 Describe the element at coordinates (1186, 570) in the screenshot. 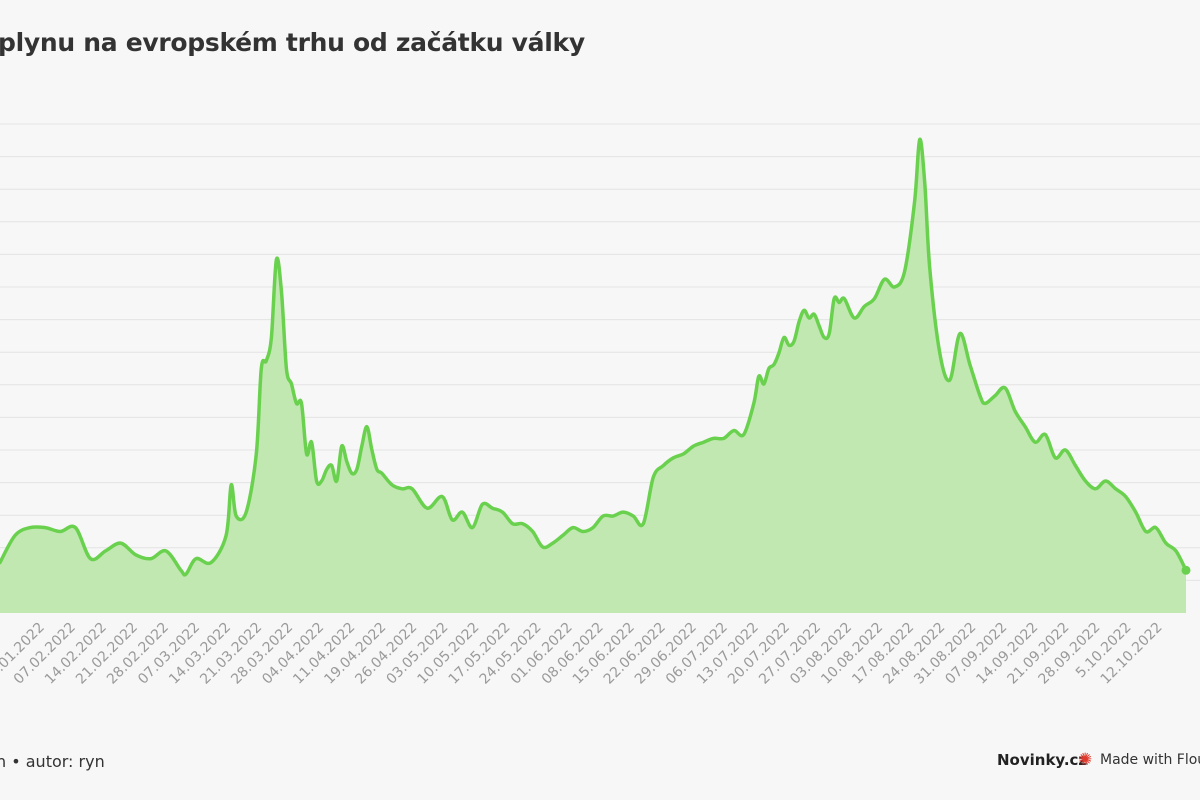

I see `series-endpoint-marker` at that location.